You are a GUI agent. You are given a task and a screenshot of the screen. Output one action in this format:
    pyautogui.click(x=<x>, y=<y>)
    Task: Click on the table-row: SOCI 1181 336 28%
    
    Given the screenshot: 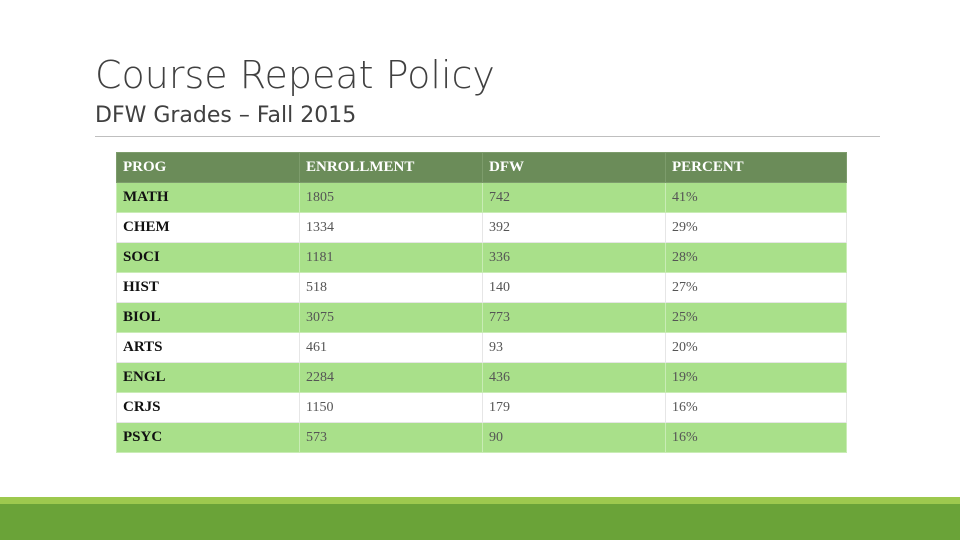 What is the action you would take?
    pyautogui.click(x=481, y=257)
    